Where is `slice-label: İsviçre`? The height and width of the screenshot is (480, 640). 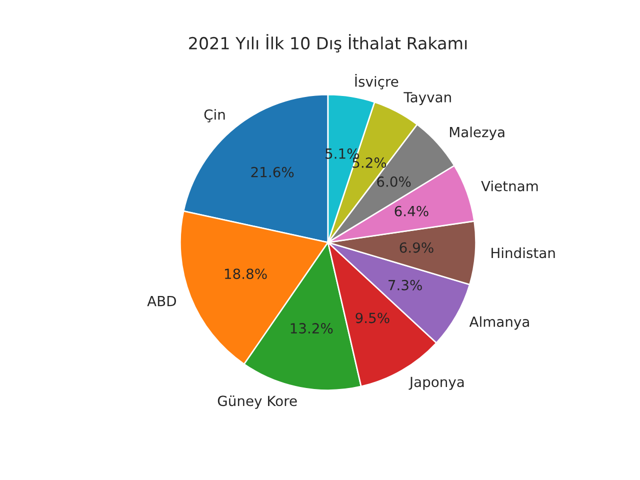 slice-label: İsviçre is located at coordinates (376, 82).